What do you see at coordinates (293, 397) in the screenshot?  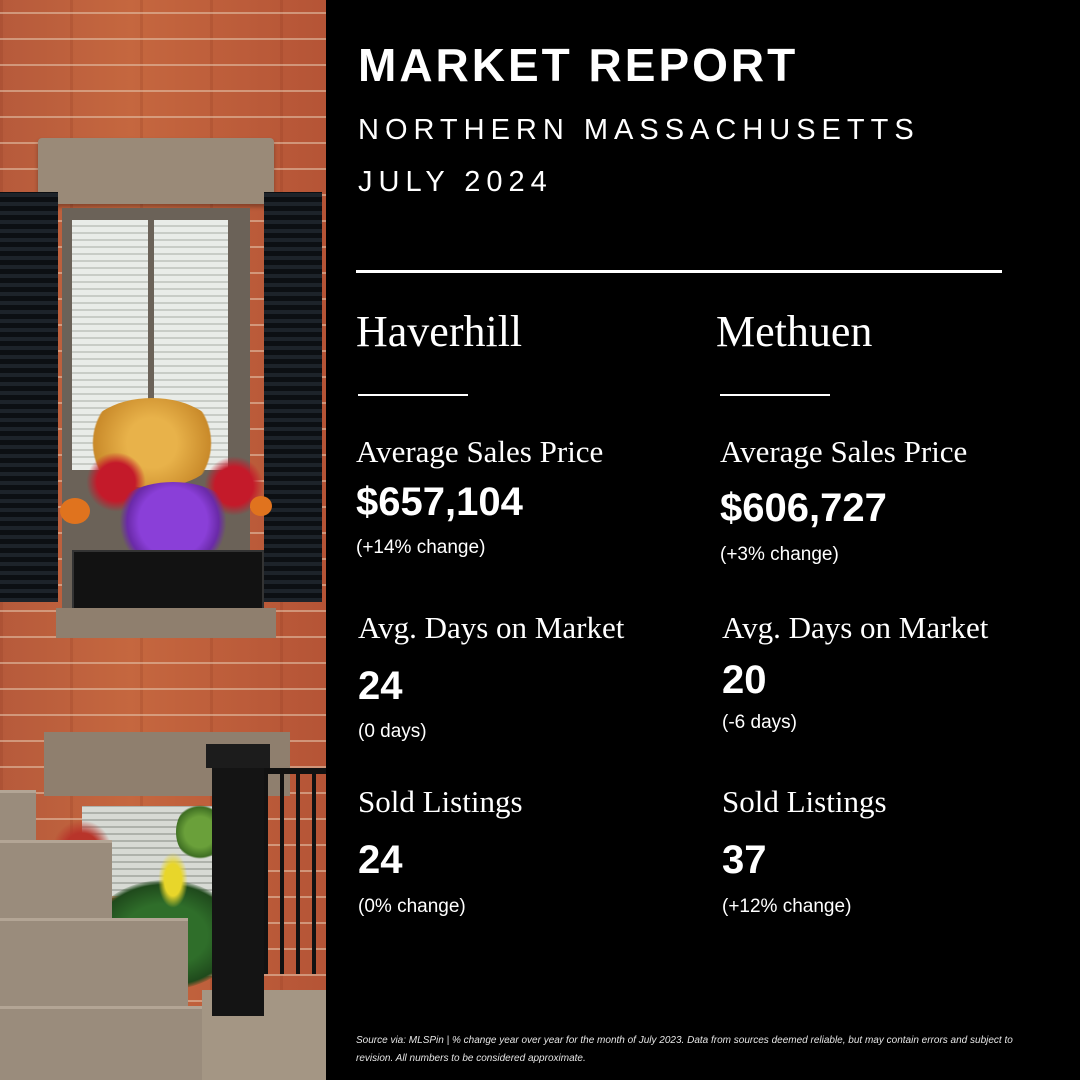 I see `right-shutter` at bounding box center [293, 397].